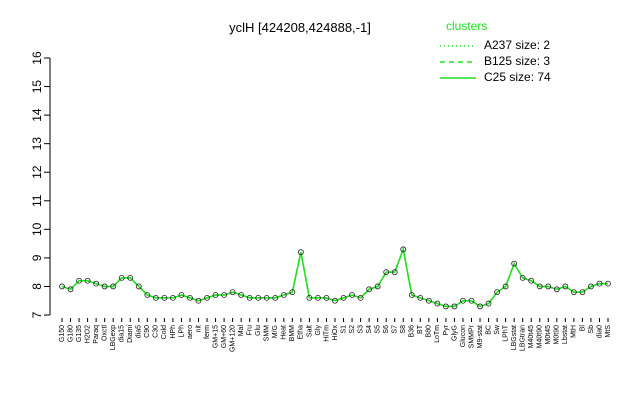  What do you see at coordinates (113, 337) in the screenshot?
I see `x-tick-label: LBGexp` at bounding box center [113, 337].